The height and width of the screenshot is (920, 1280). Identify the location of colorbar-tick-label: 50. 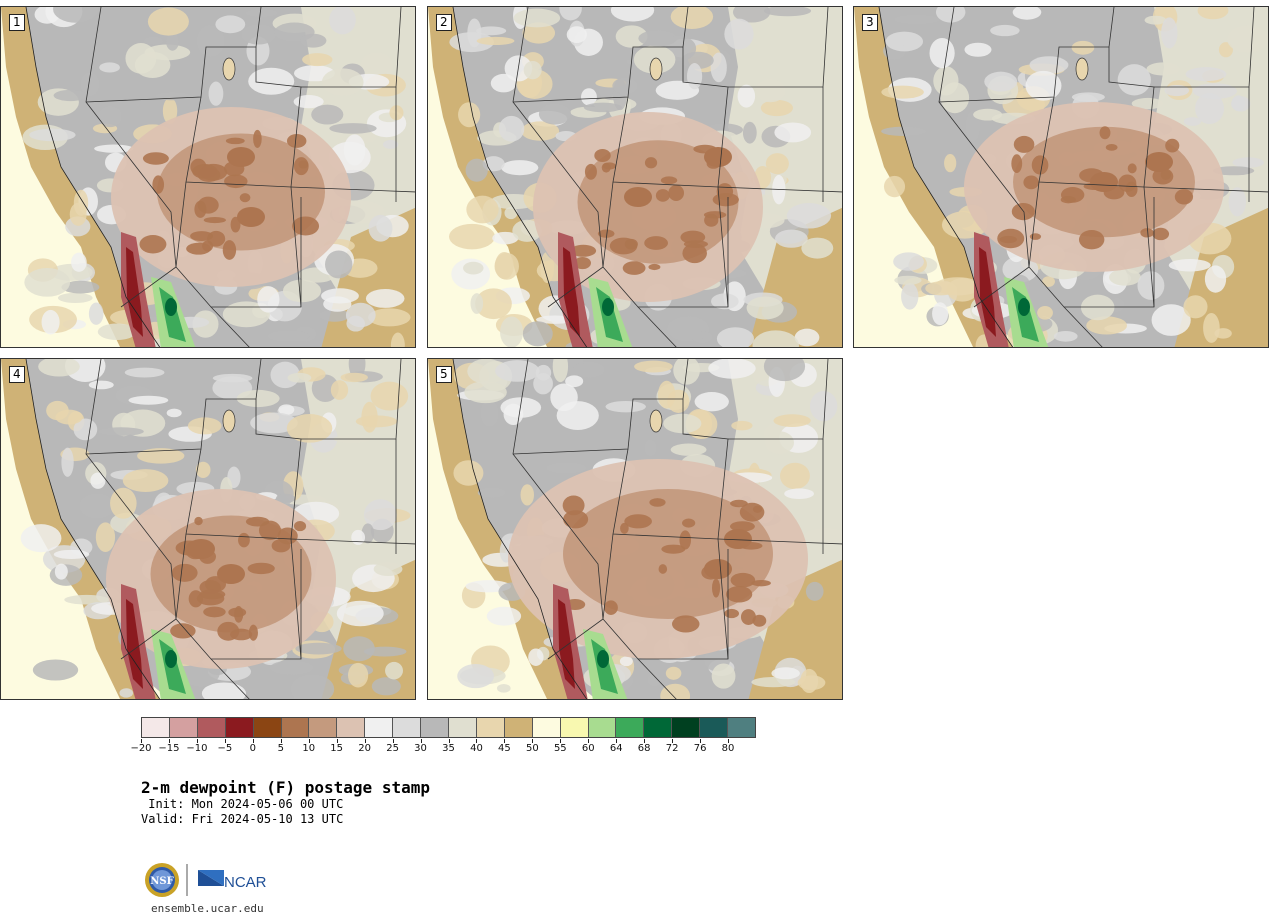
(532, 748).